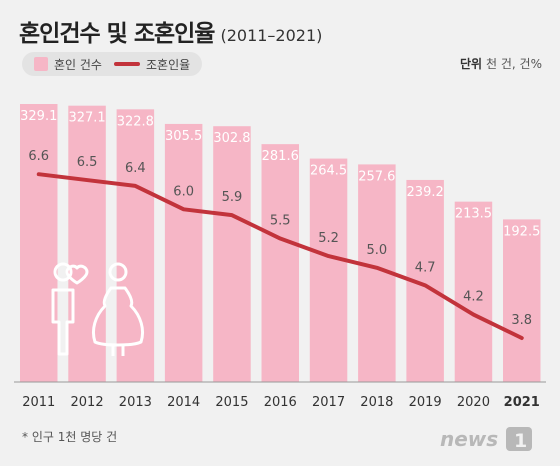 The image size is (560, 466). I want to click on bar-value-label-2011: 329.1, so click(38, 116).